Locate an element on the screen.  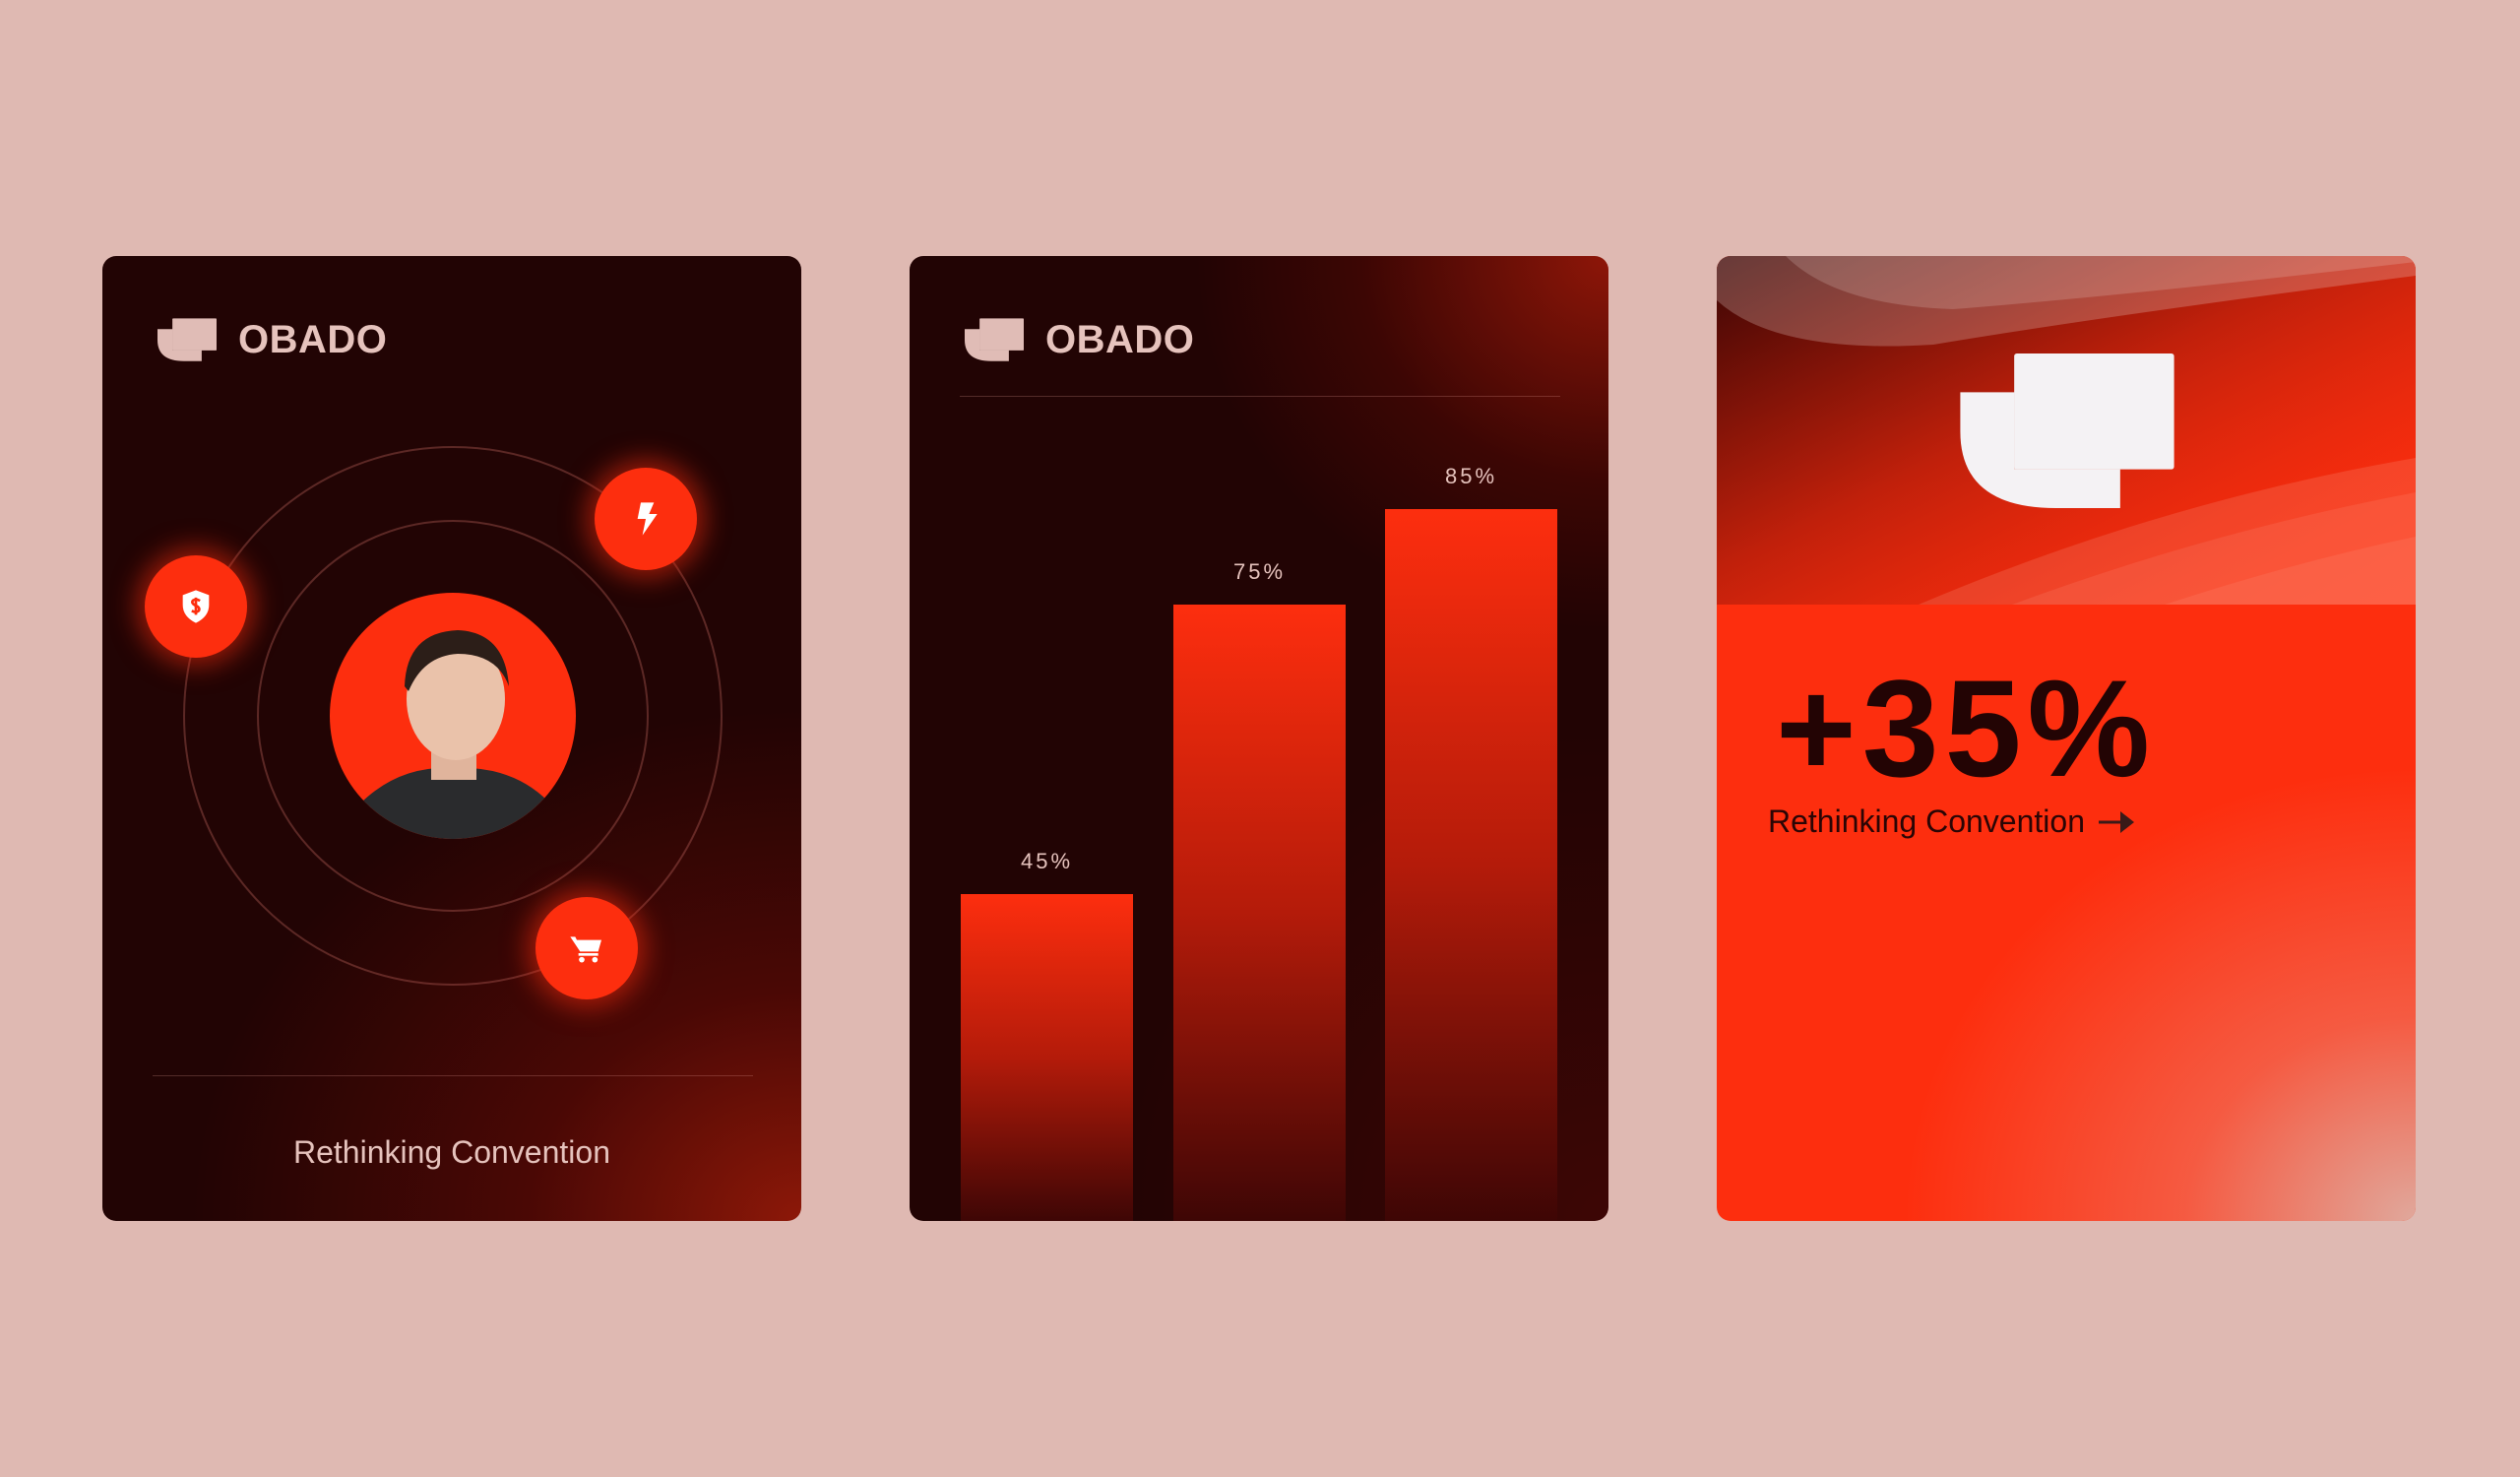
glow-decoration is located at coordinates (2066, 913).